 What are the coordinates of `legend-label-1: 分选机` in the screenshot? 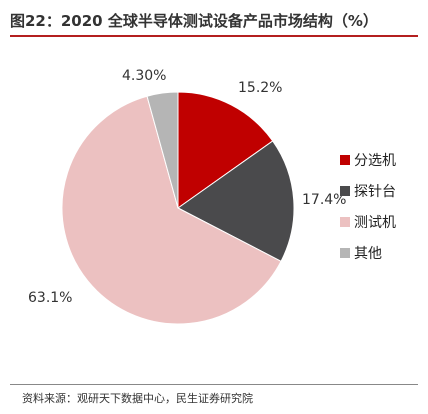 It's located at (375, 161).